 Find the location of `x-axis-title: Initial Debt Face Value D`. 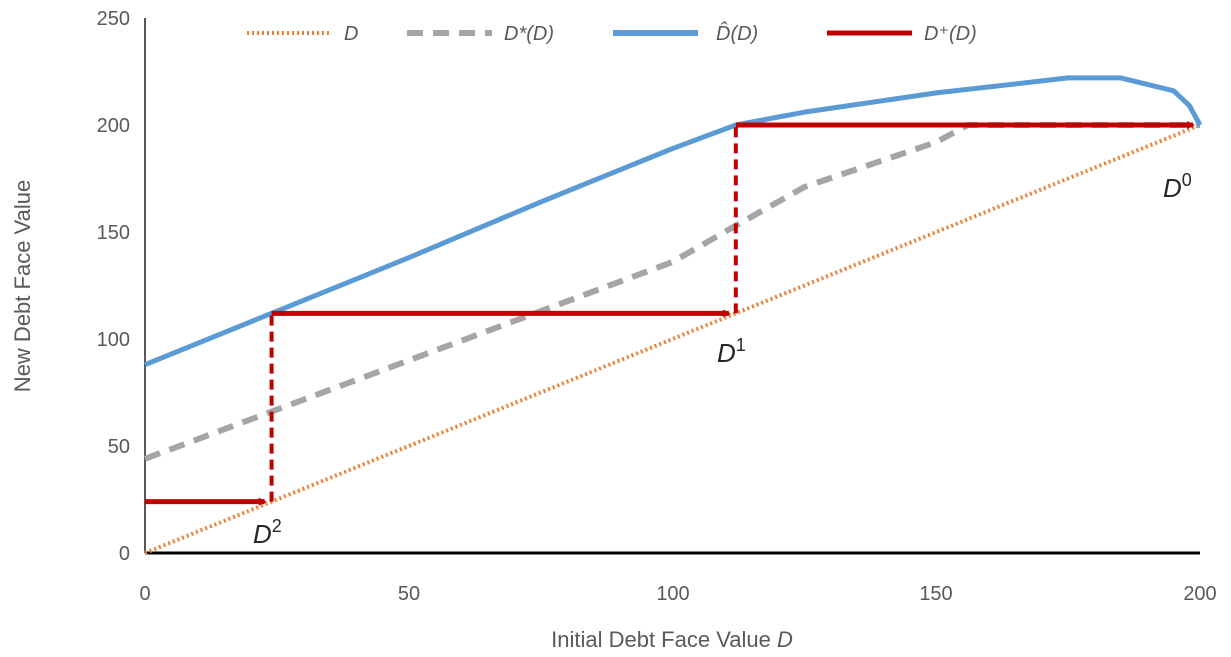

x-axis-title: Initial Debt Face Value D is located at coordinates (672, 639).